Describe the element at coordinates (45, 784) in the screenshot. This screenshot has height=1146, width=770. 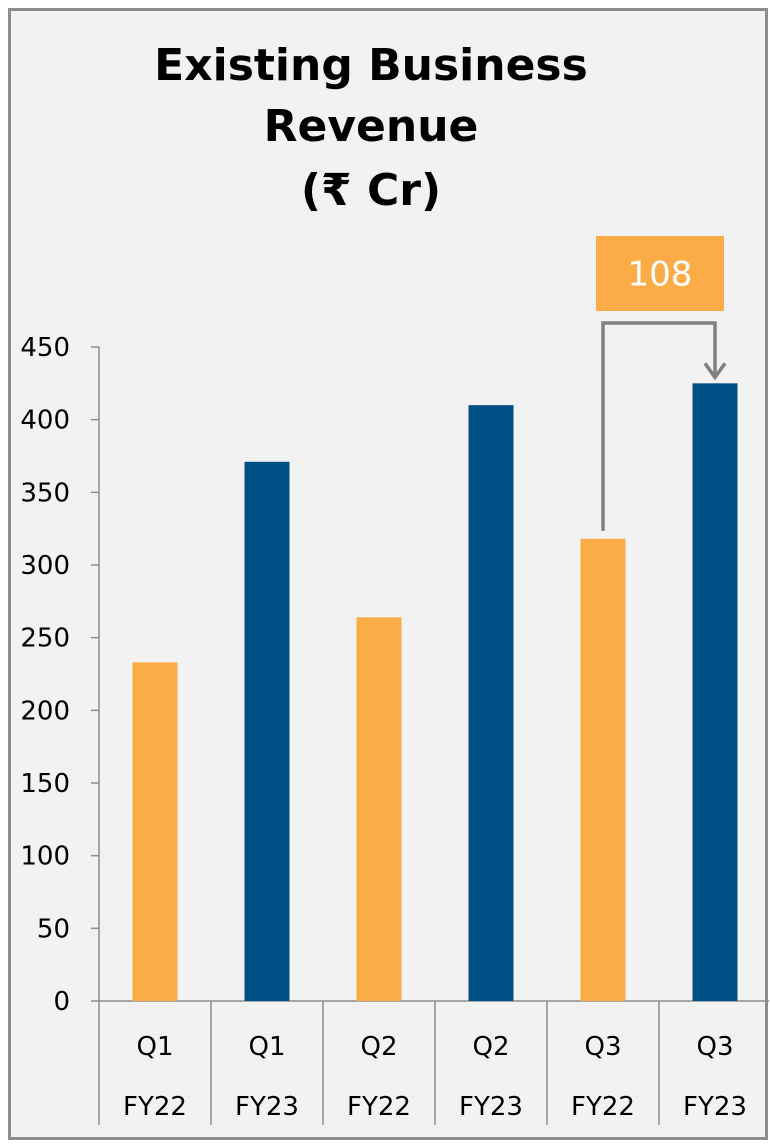
I see `y-tick-label: 150` at that location.